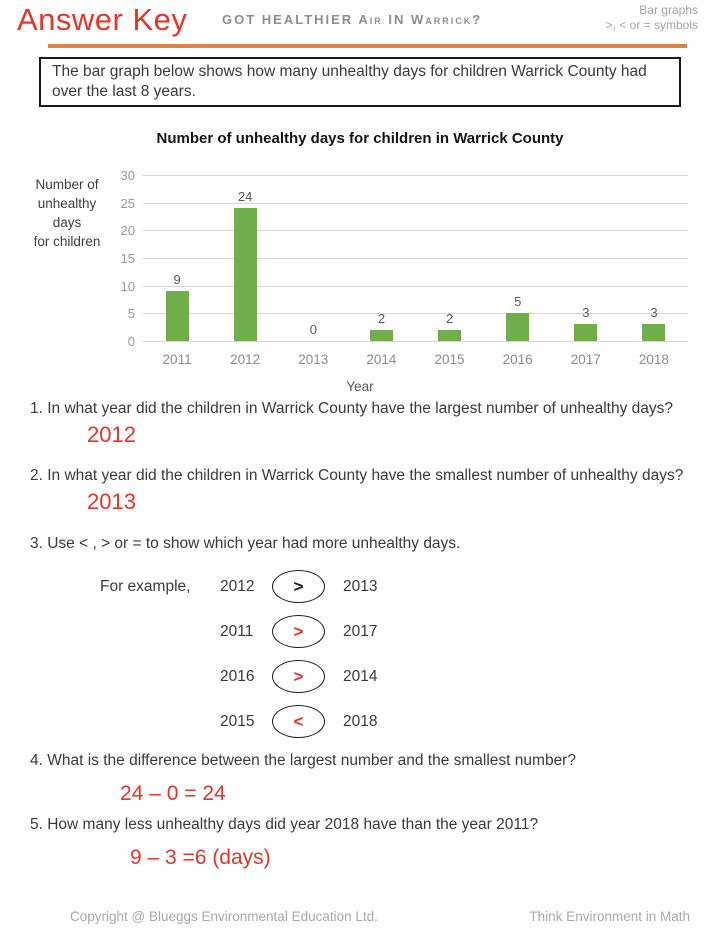 The image size is (720, 932). Describe the element at coordinates (653, 359) in the screenshot. I see `x-tick-label: 2018` at that location.